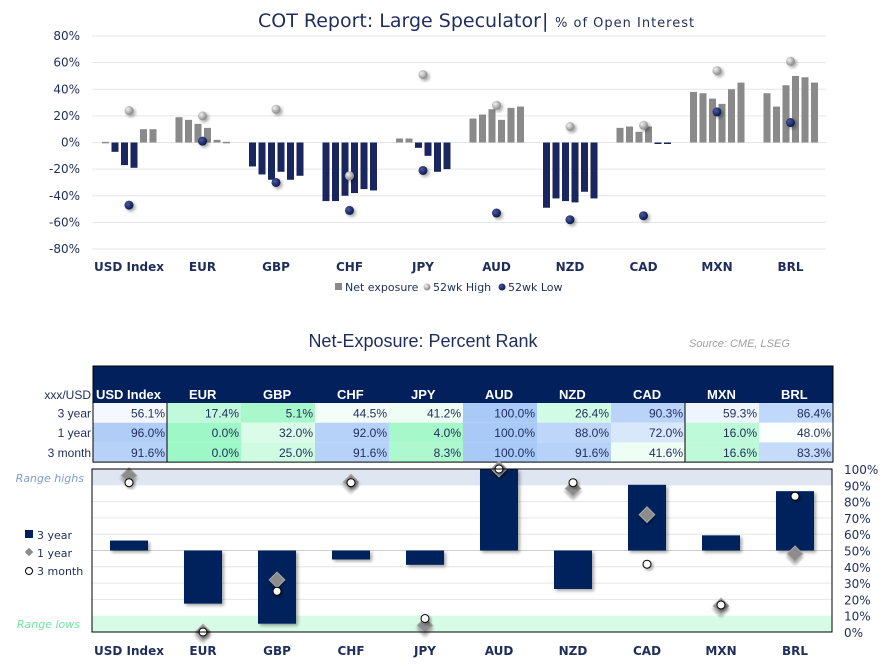 The height and width of the screenshot is (671, 891). Describe the element at coordinates (444, 414) in the screenshot. I see `table-cell-value: 41.2%` at that location.